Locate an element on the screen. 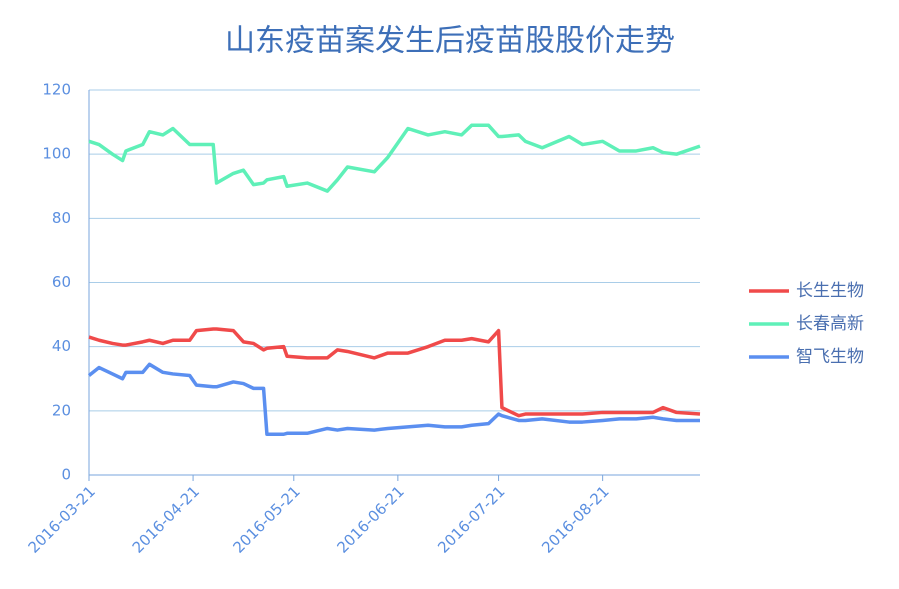  x-tick-label: 2016-04-21 is located at coordinates (166, 519).